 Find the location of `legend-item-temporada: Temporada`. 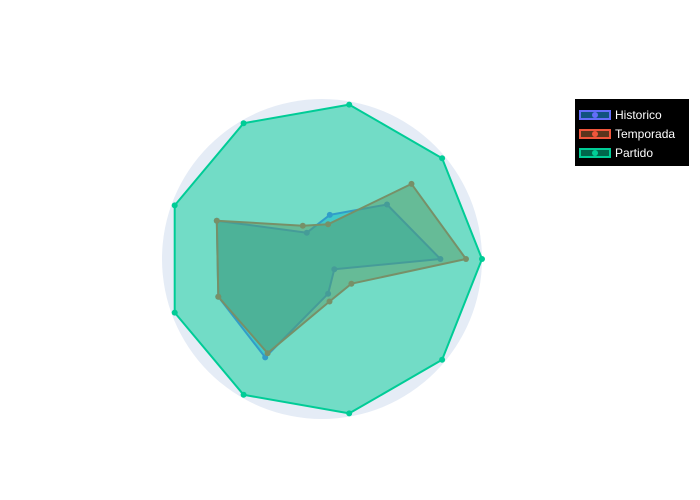

legend-item-temporada: Temporada is located at coordinates (627, 134).